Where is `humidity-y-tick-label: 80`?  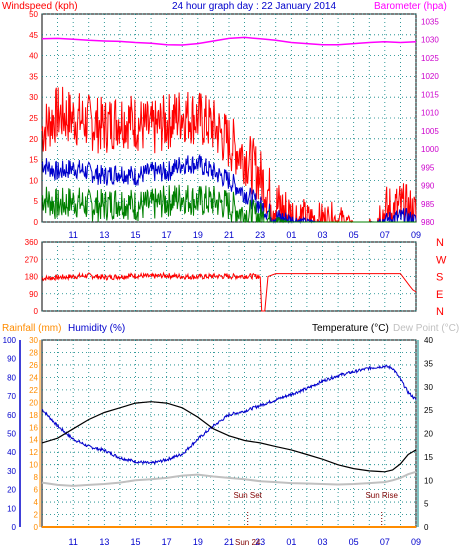 humidity-y-tick-label: 80 is located at coordinates (11, 377).